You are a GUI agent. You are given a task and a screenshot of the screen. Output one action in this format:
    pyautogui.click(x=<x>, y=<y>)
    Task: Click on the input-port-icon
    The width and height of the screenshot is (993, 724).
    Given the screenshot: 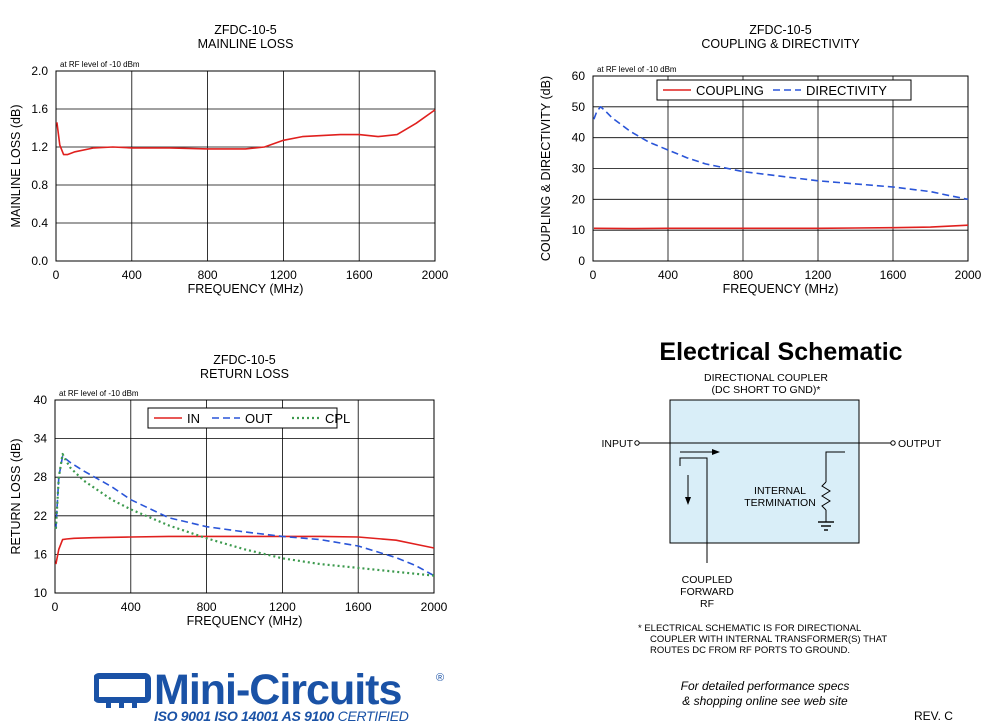 What is the action you would take?
    pyautogui.click(x=637, y=443)
    